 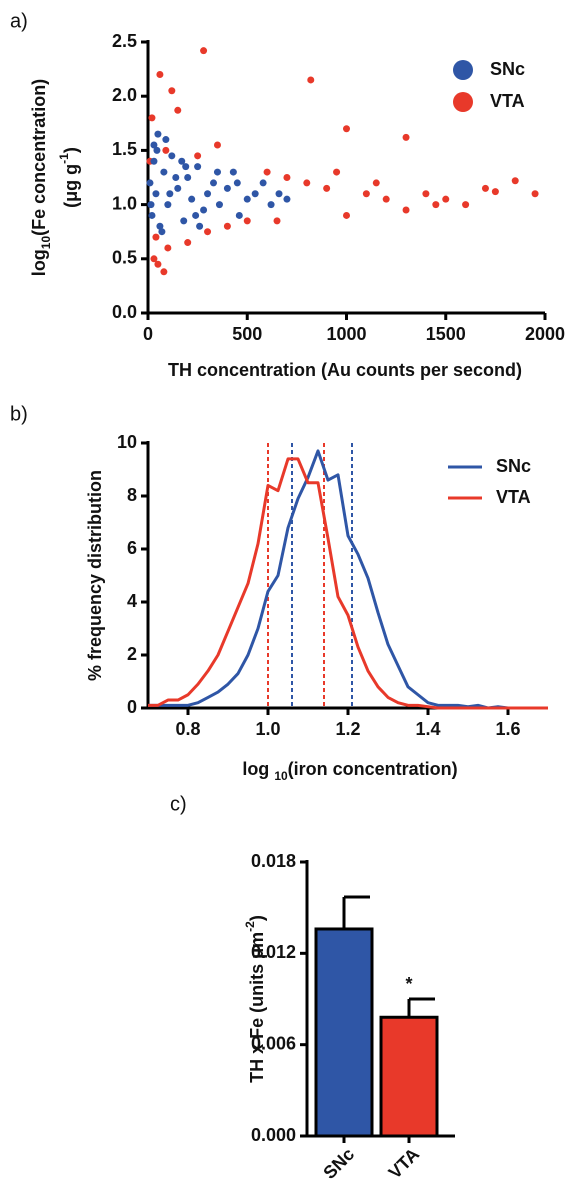 I want to click on y-tick-label: 0.5, so click(x=124, y=258).